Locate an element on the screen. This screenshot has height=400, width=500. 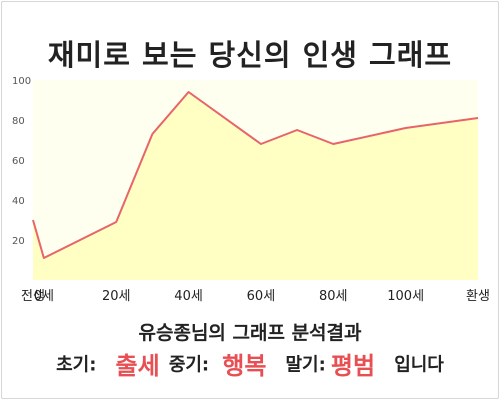
late-value: 평범 is located at coordinates (353, 366).